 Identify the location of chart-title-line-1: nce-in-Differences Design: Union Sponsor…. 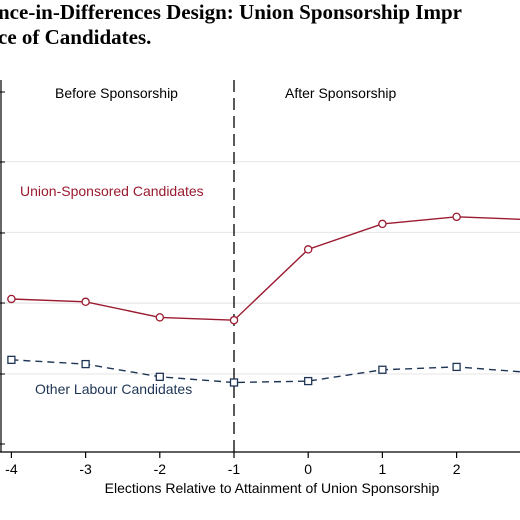
(231, 12).